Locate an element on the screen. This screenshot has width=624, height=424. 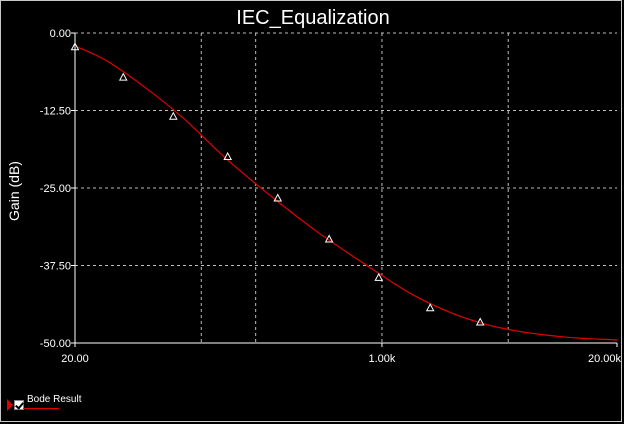
legend: Bode Result is located at coordinates (62, 405).